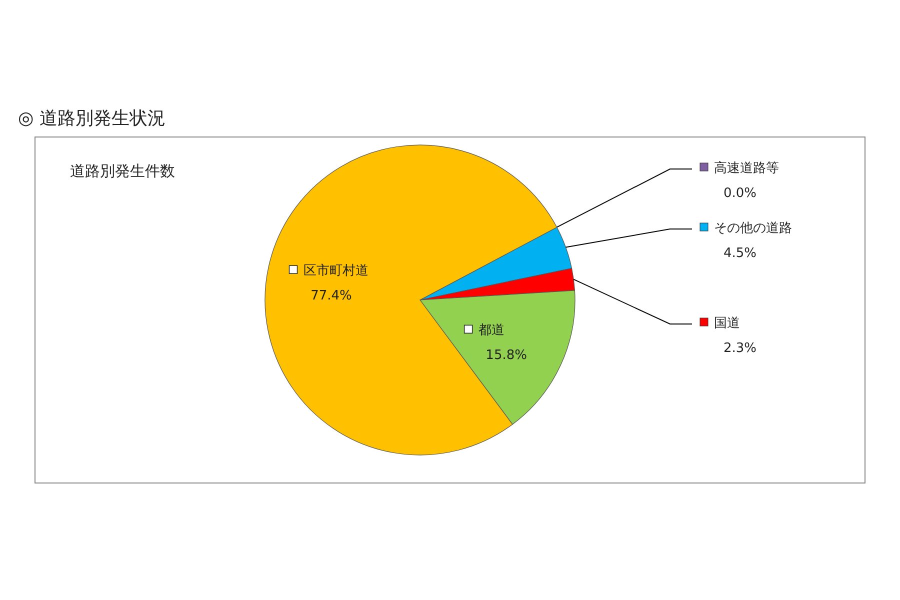 The width and height of the screenshot is (900, 600). What do you see at coordinates (740, 193) in the screenshot?
I see `value-label: 0.0%` at bounding box center [740, 193].